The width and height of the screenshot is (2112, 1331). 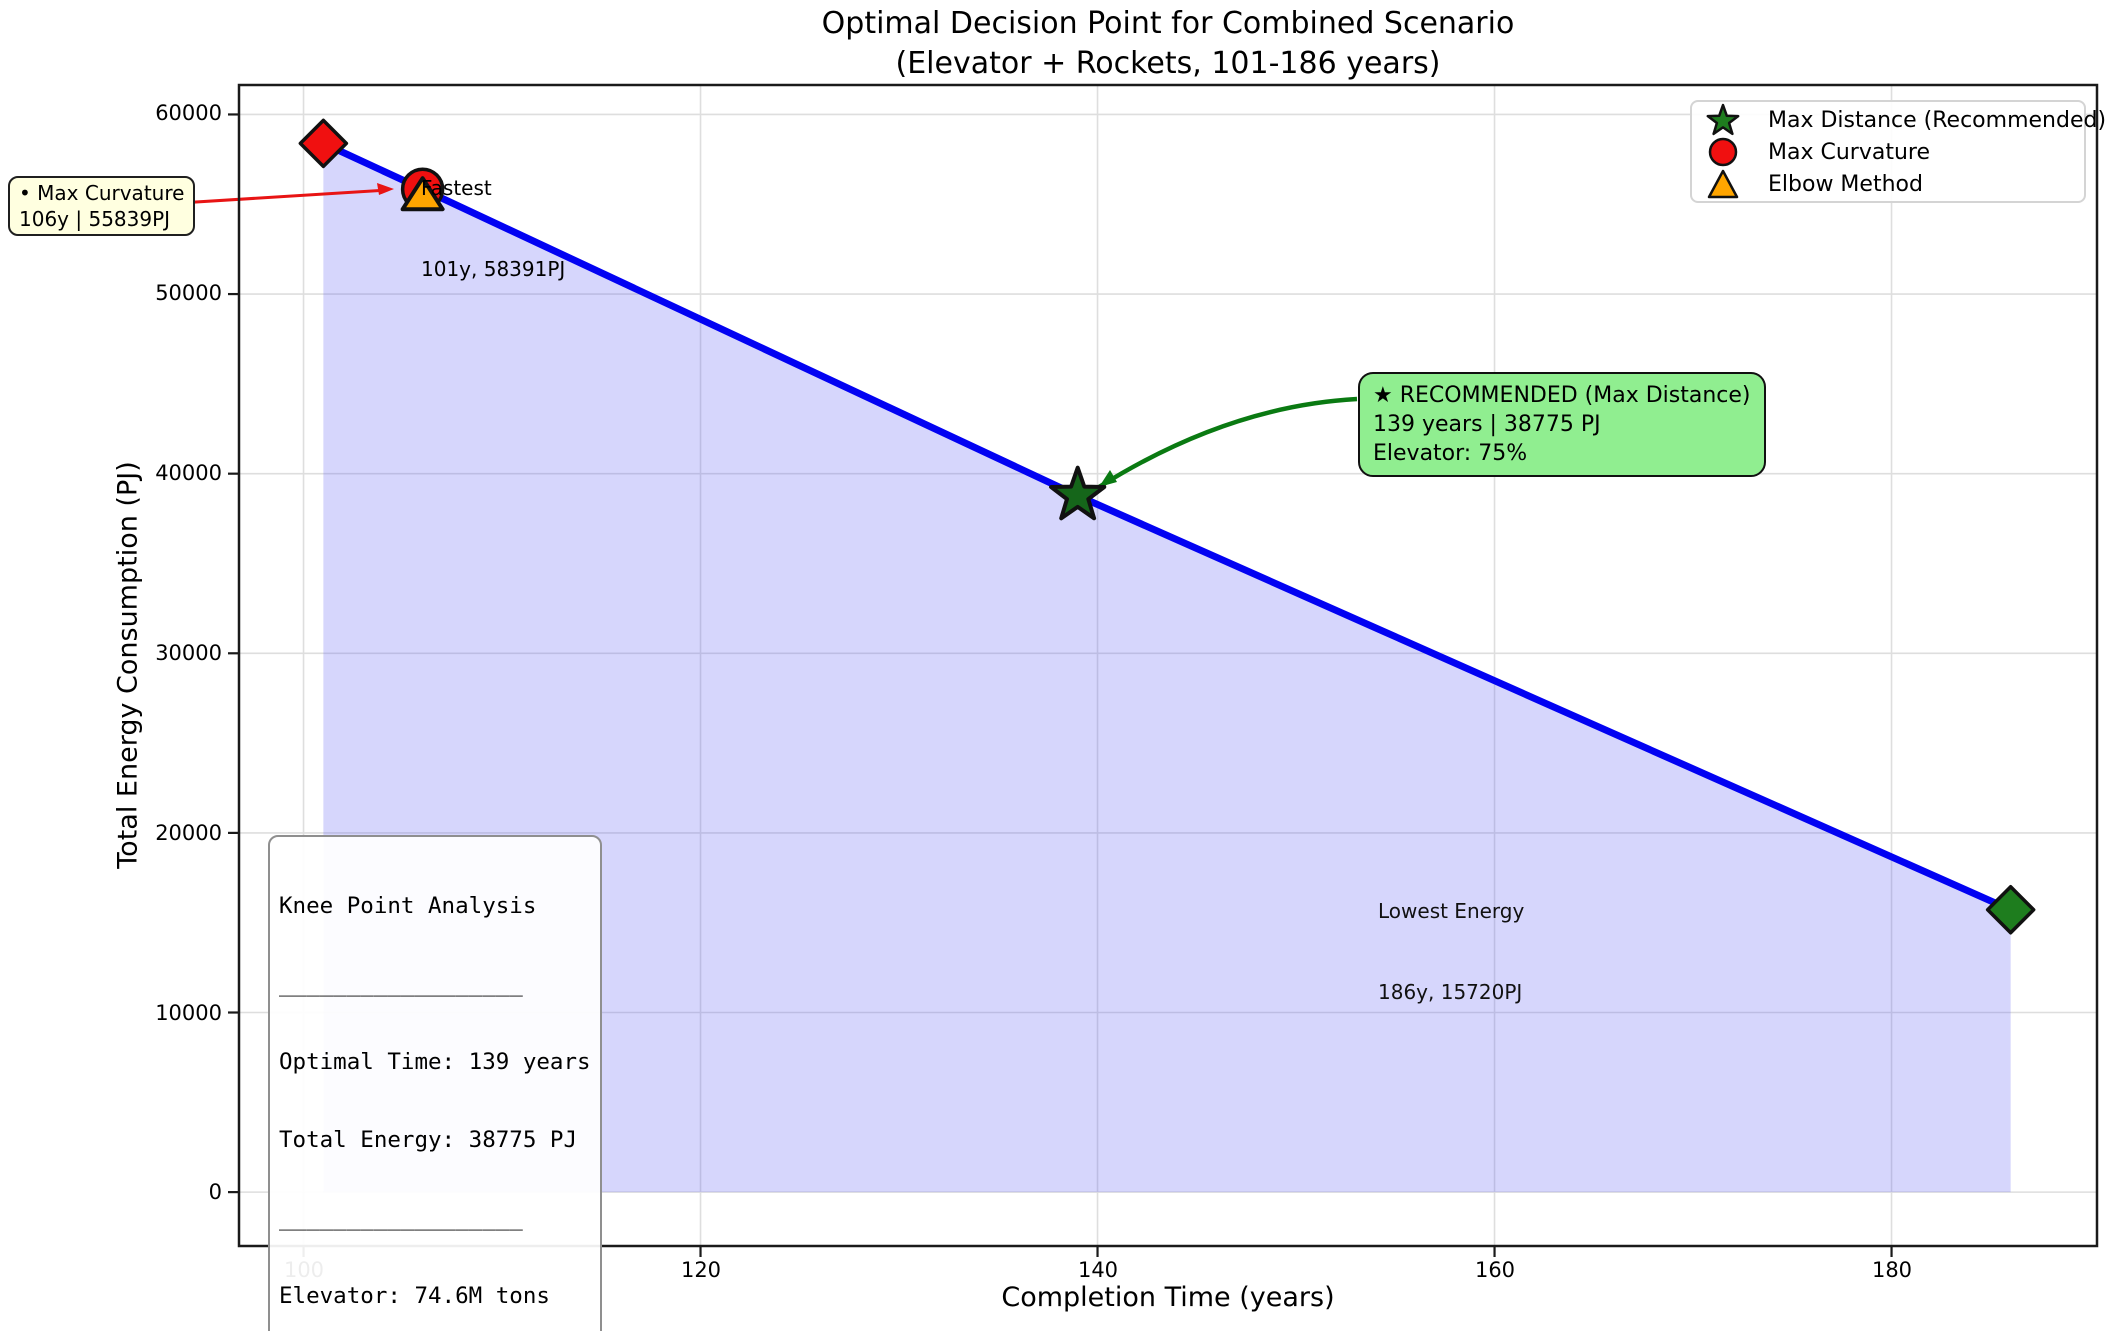 I want to click on y-tick-60000: 60000, so click(x=188, y=113).